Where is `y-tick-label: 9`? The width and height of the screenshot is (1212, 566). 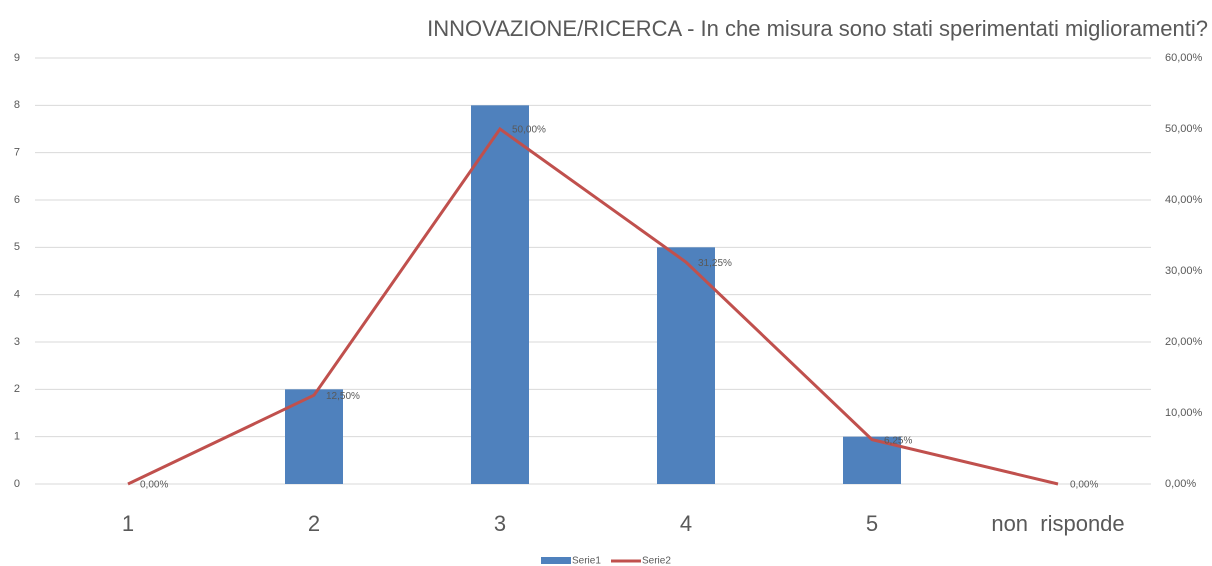 y-tick-label: 9 is located at coordinates (17, 58).